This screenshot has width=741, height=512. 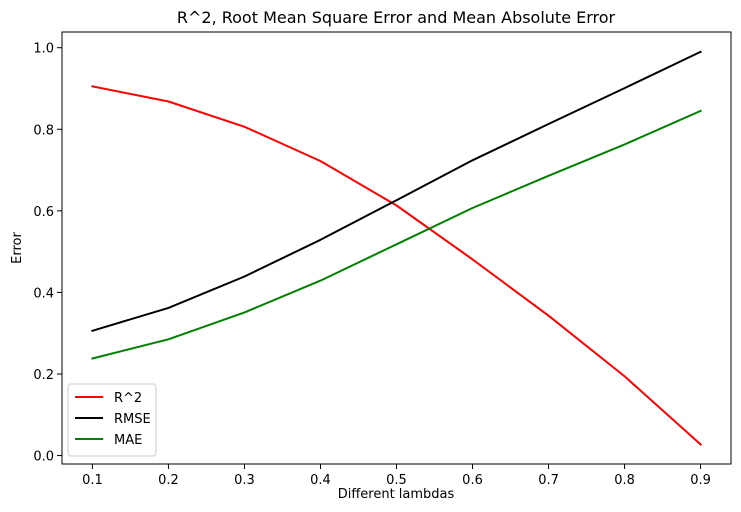 What do you see at coordinates (168, 480) in the screenshot?
I see `x-tick-label: 0.2` at bounding box center [168, 480].